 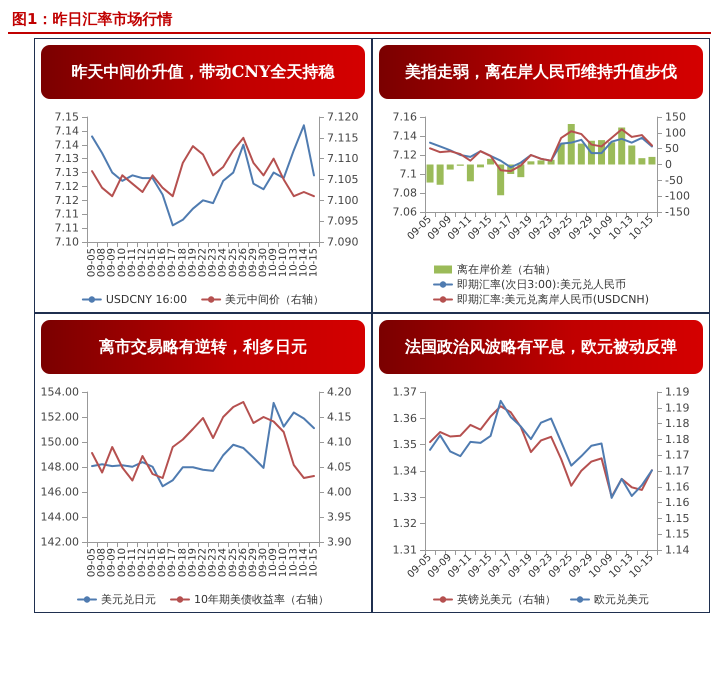 What do you see at coordinates (677, 550) in the screenshot?
I see `y2-tick-label: 1.14` at bounding box center [677, 550].